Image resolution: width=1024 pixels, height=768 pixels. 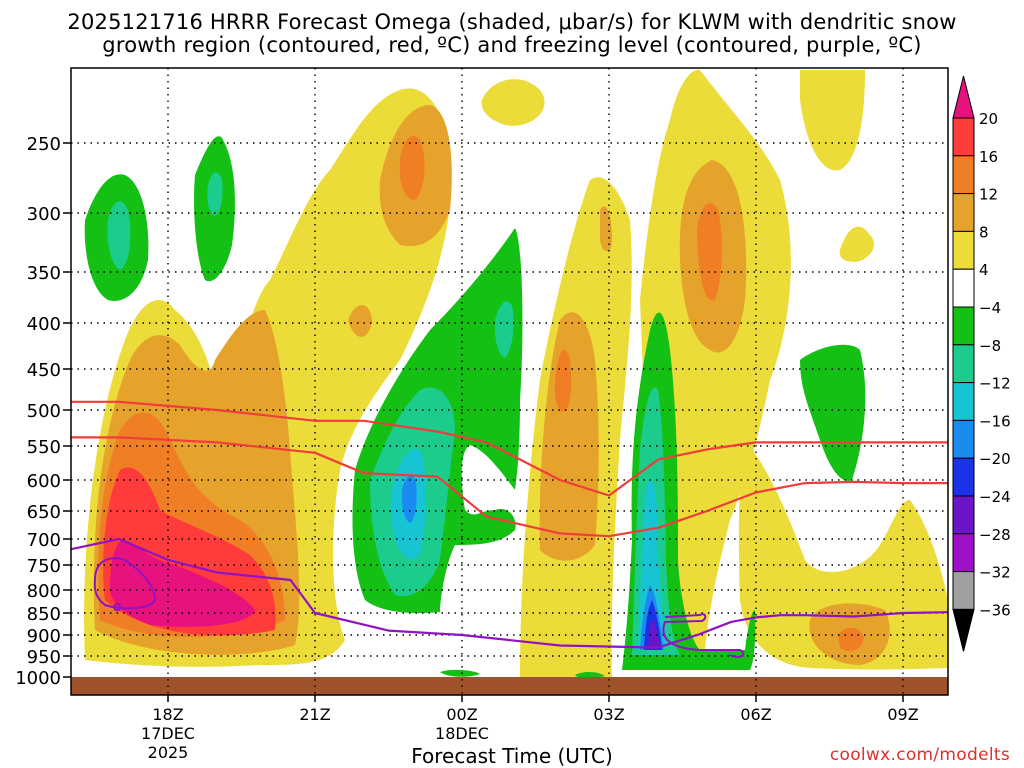 What do you see at coordinates (988, 195) in the screenshot?
I see `colorbar-label: 12` at bounding box center [988, 195].